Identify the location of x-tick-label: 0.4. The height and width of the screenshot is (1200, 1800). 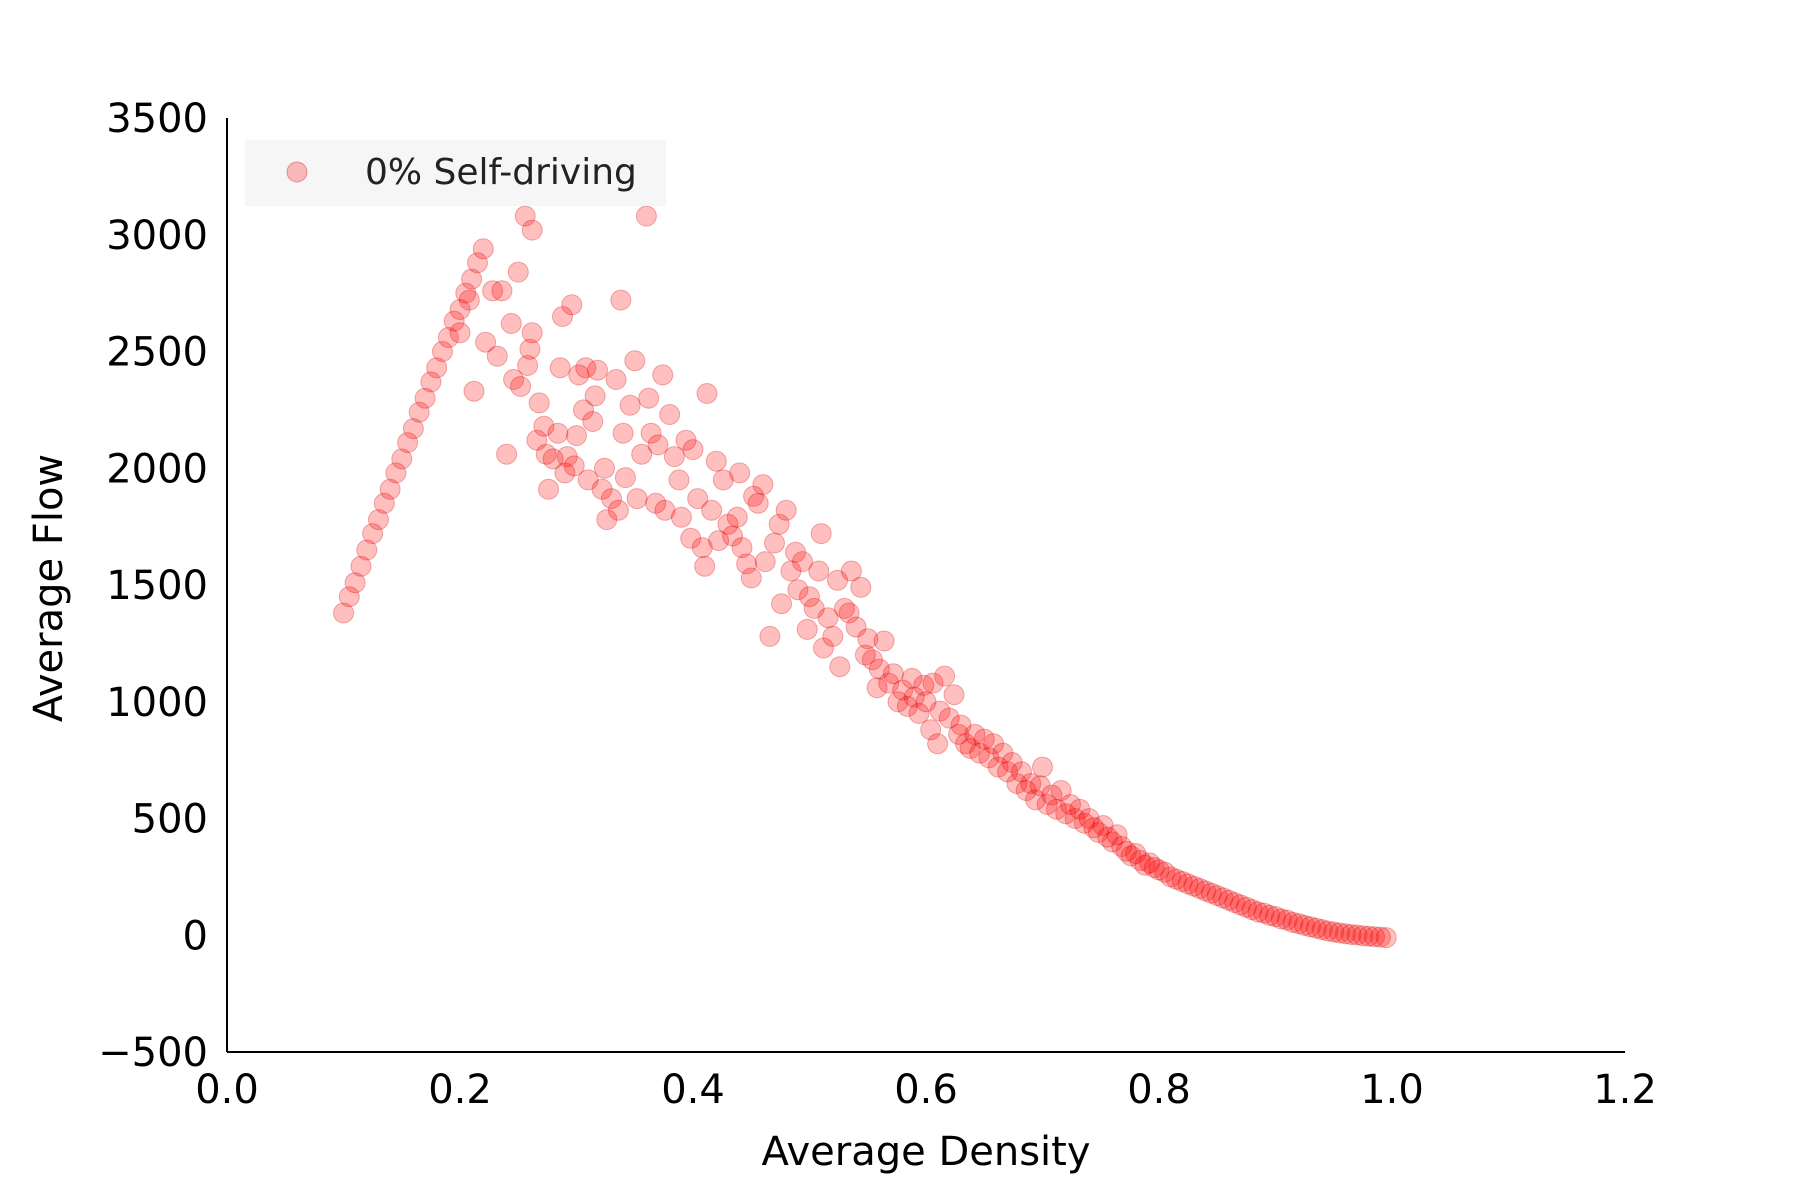
(693, 1090).